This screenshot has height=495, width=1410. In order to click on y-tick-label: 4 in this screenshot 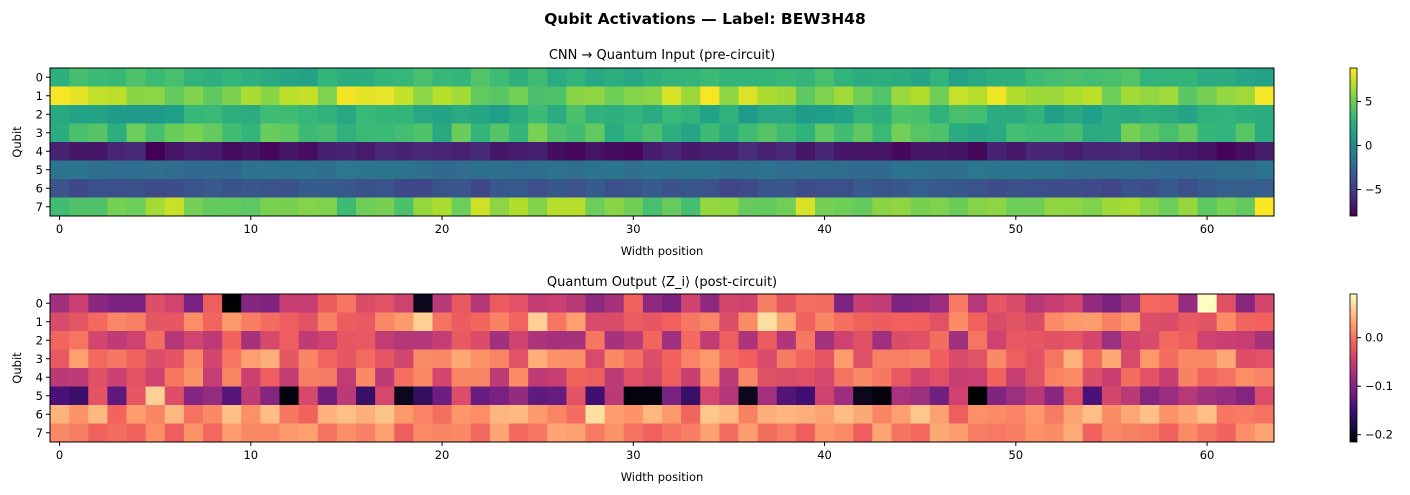, I will do `click(39, 151)`.